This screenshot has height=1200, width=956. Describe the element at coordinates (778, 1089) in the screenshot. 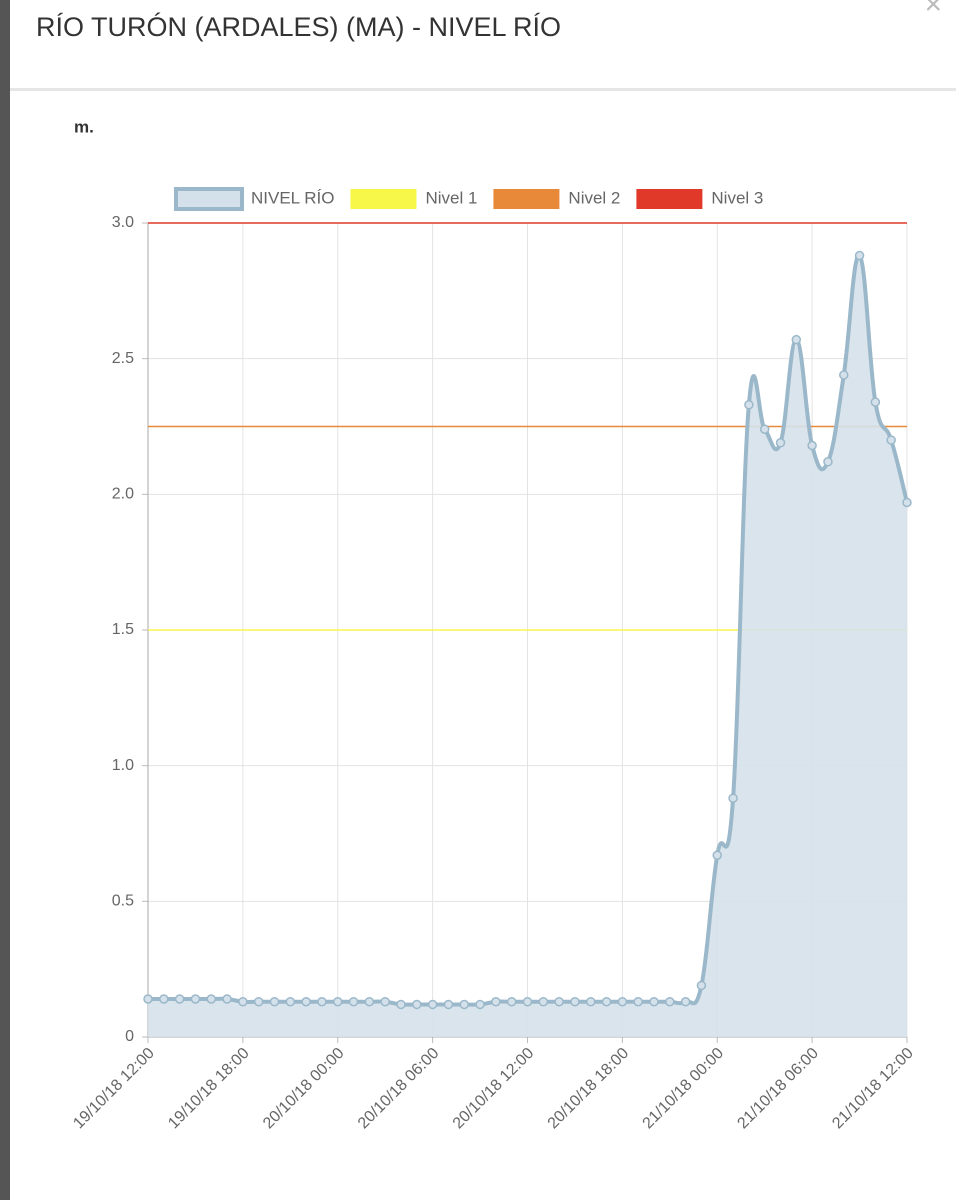

I see `x-tick-label: 21/10/18 06:00` at that location.